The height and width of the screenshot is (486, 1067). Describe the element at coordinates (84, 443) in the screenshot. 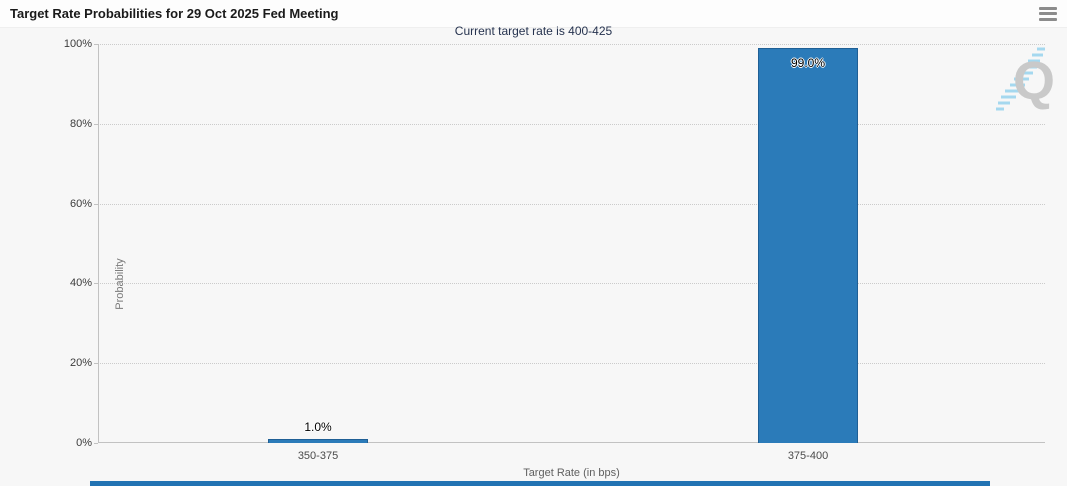

I see `y-tick-0: 0%` at that location.